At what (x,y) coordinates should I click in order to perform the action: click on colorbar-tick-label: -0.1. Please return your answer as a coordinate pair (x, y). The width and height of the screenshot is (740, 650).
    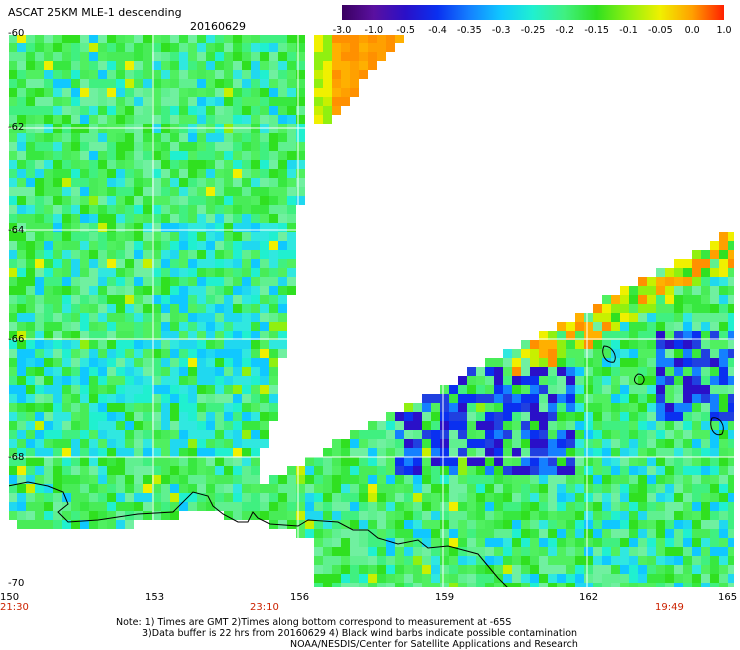
    Looking at the image, I should click on (628, 30).